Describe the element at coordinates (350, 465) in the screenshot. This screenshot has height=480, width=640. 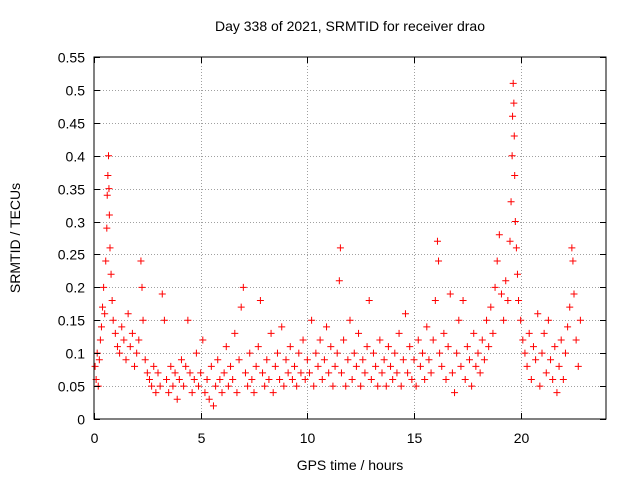
I see `x-axis-label: GPS time / hours` at that location.